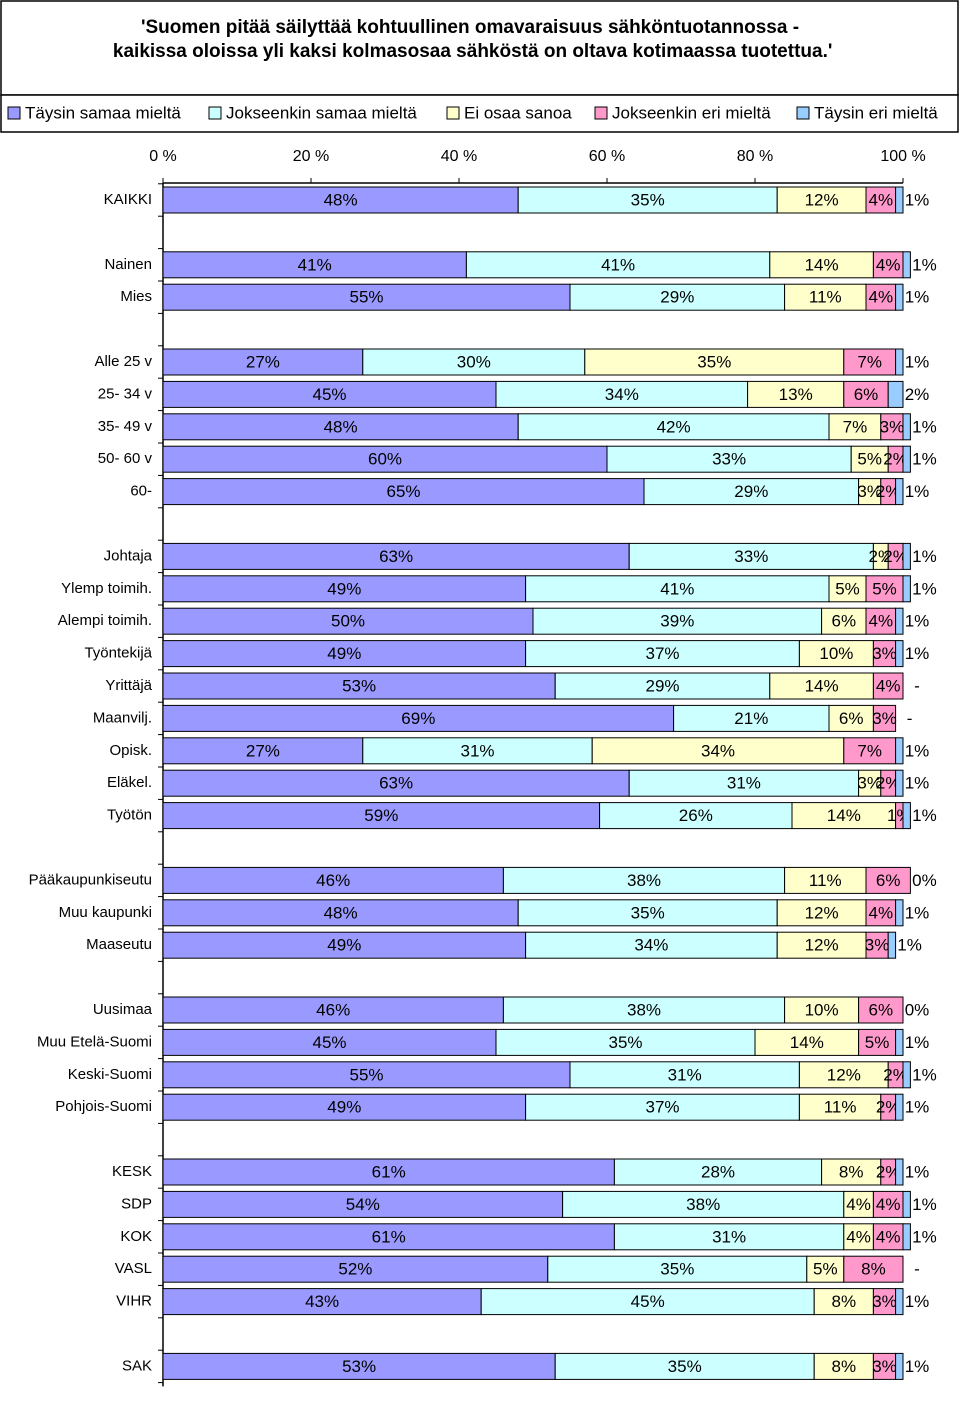  I want to click on value-label: 28%, so click(718, 1171).